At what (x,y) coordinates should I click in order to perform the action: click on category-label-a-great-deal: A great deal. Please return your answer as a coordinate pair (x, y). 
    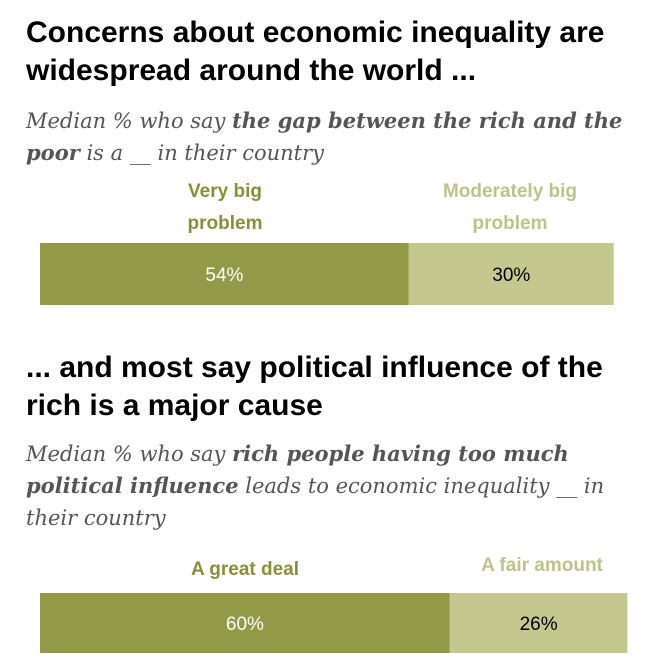
    Looking at the image, I should click on (245, 569).